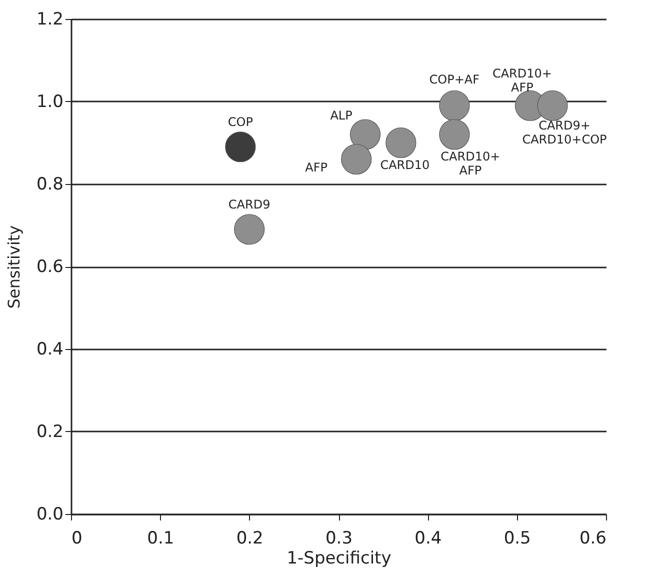  What do you see at coordinates (50, 350) in the screenshot?
I see `y-tick-label: 0.4` at bounding box center [50, 350].